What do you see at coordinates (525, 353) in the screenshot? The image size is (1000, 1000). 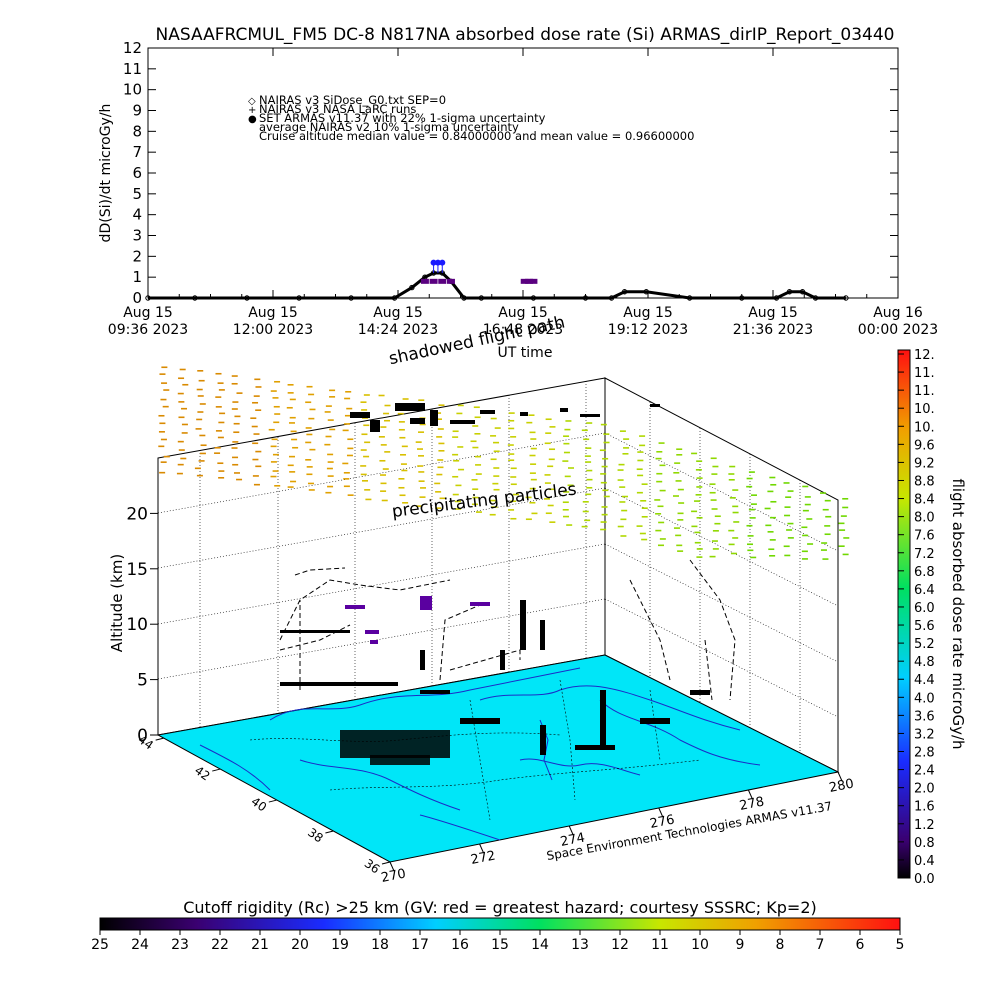 I see `x-axis-label: UT time` at bounding box center [525, 353].